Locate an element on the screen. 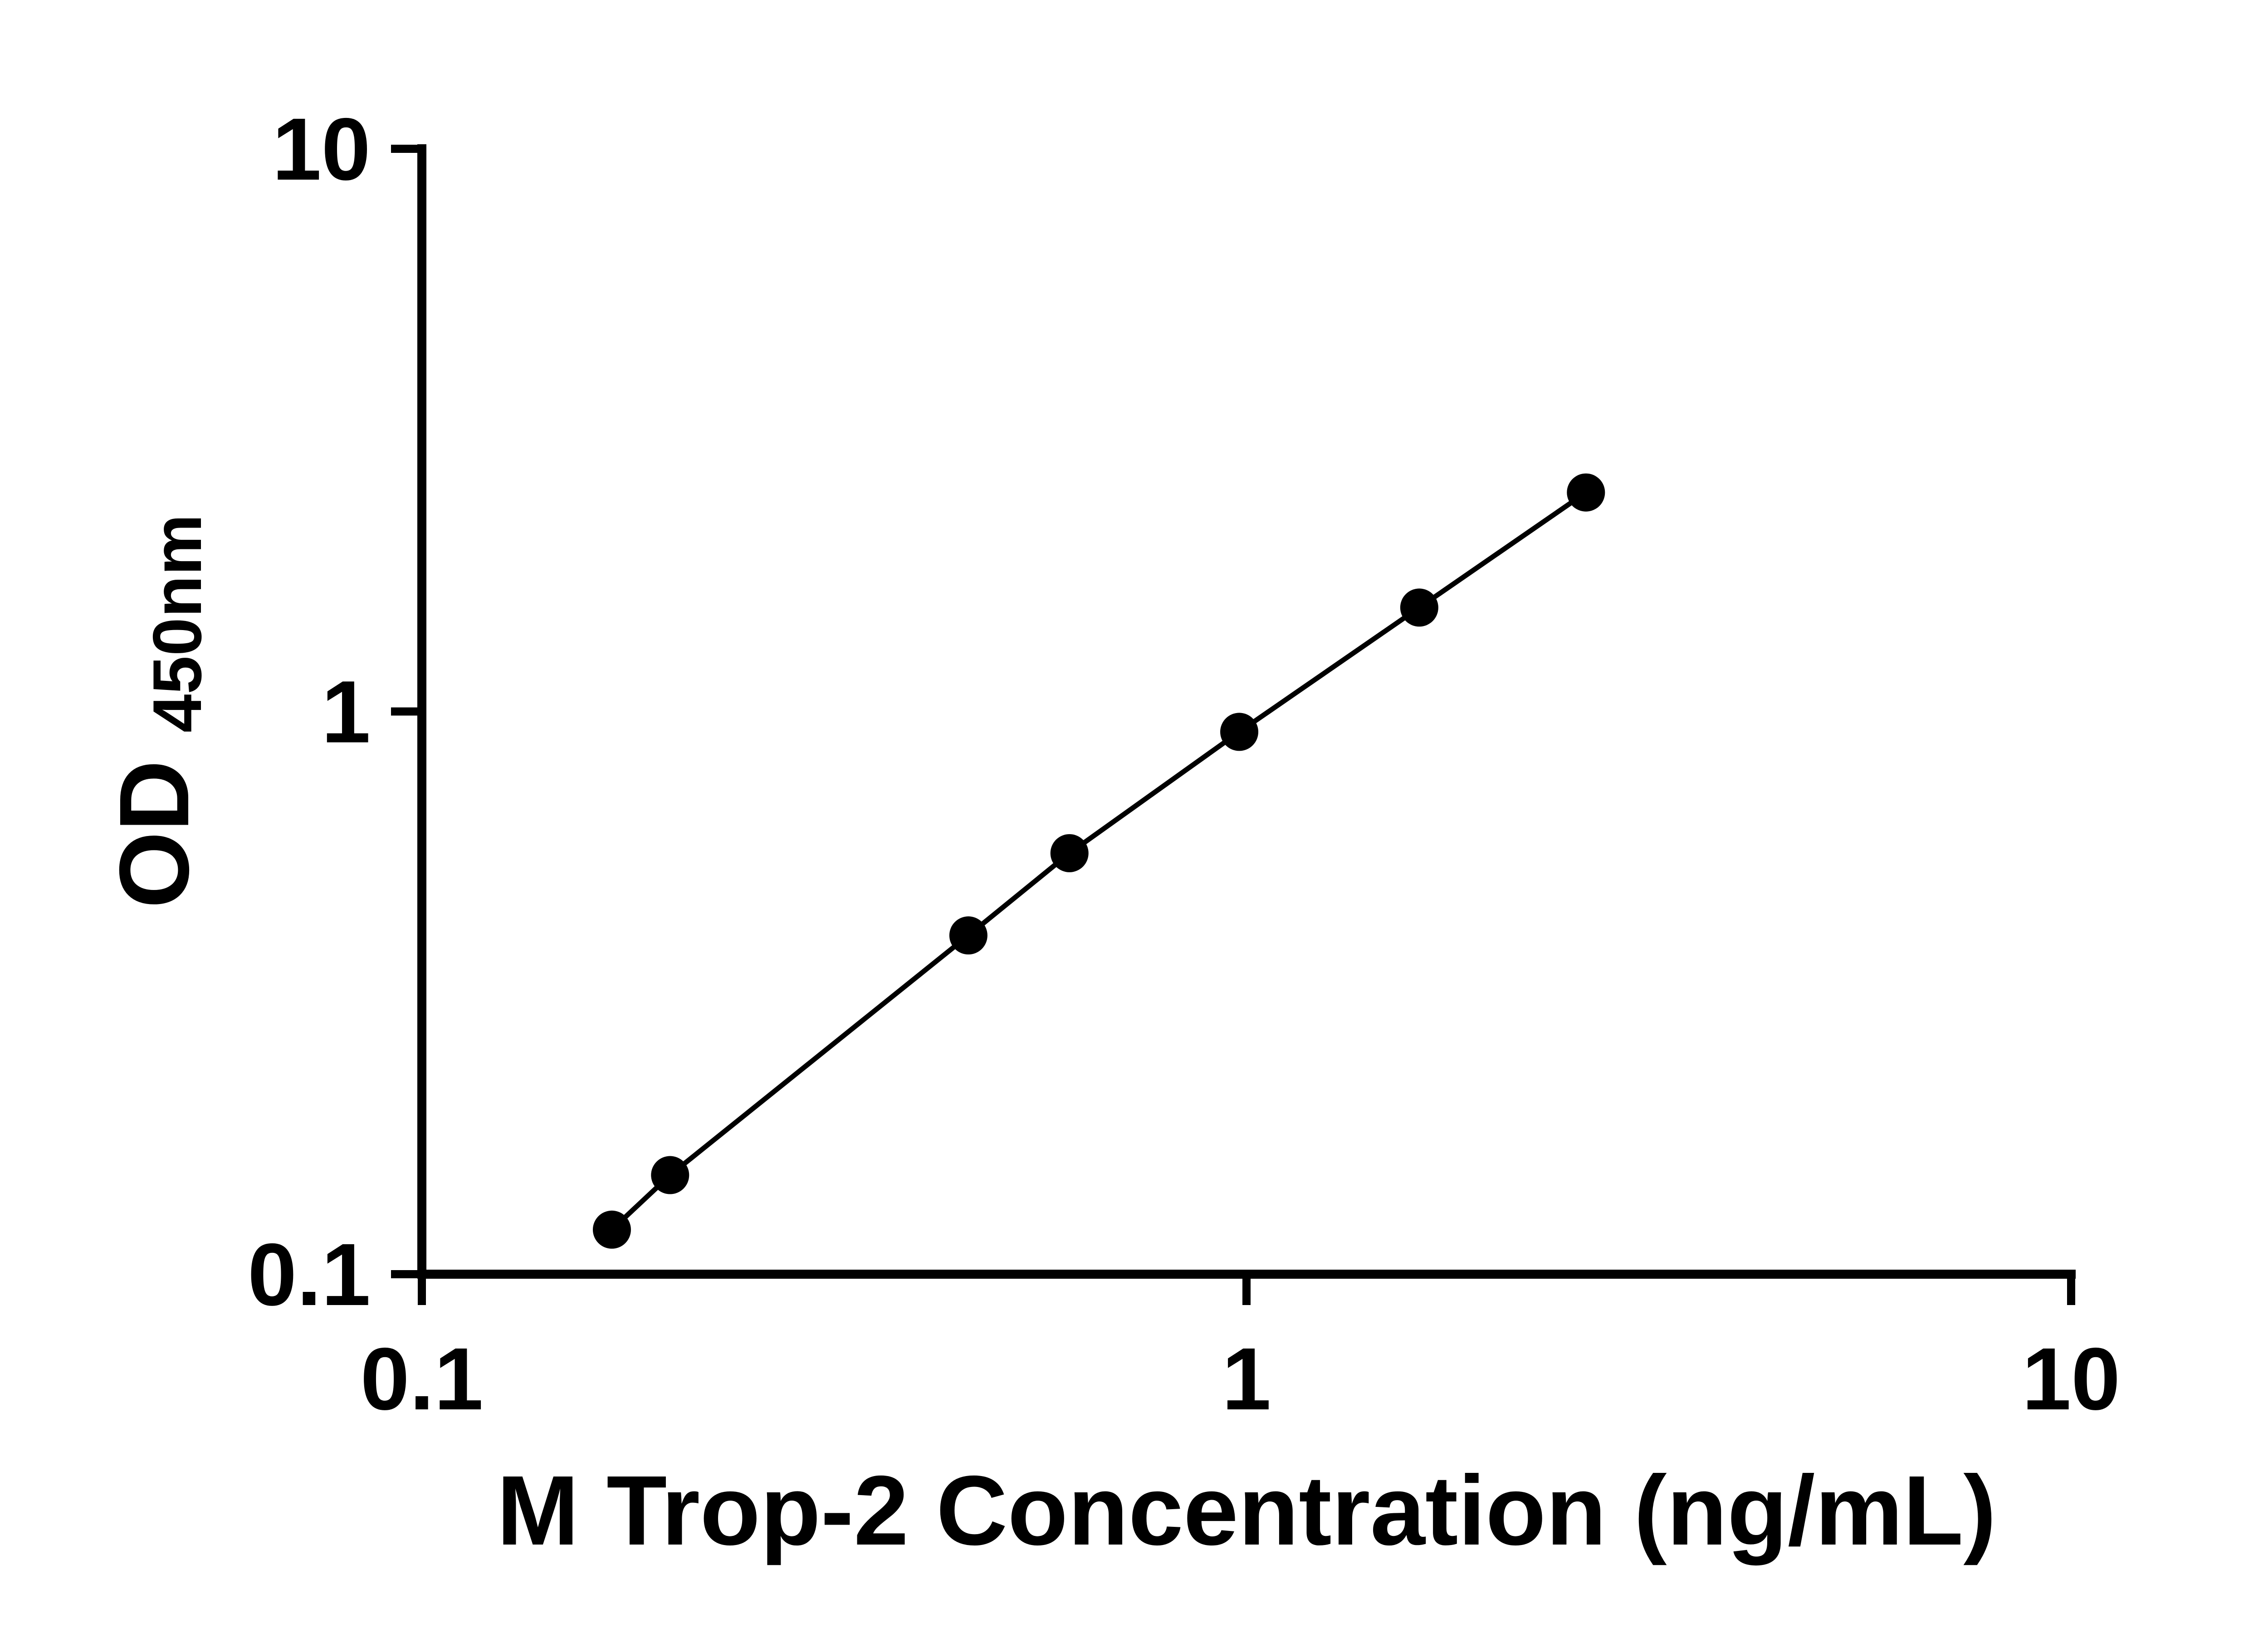 The width and height of the screenshot is (2268, 1633). y-axis-title: OD 450nm is located at coordinates (157, 711).